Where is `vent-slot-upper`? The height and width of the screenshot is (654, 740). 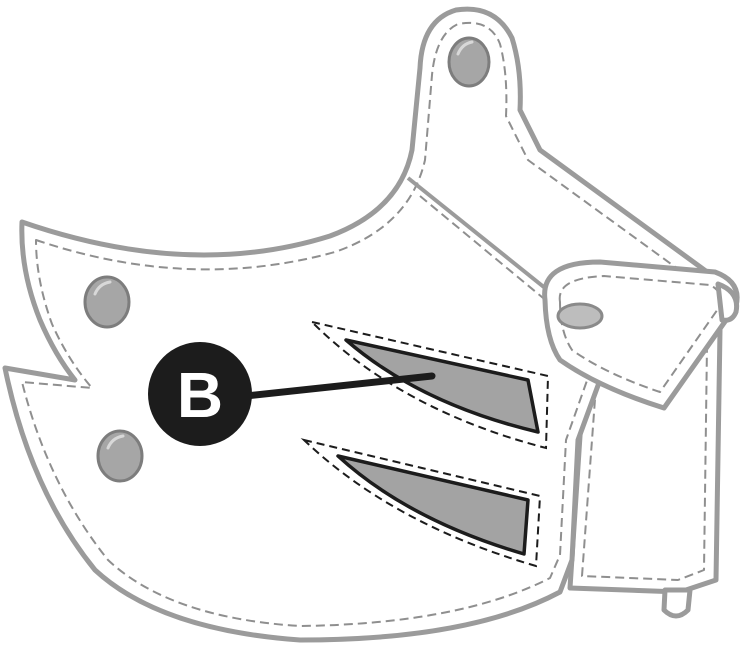
vent-slot-upper is located at coordinates (429, 385).